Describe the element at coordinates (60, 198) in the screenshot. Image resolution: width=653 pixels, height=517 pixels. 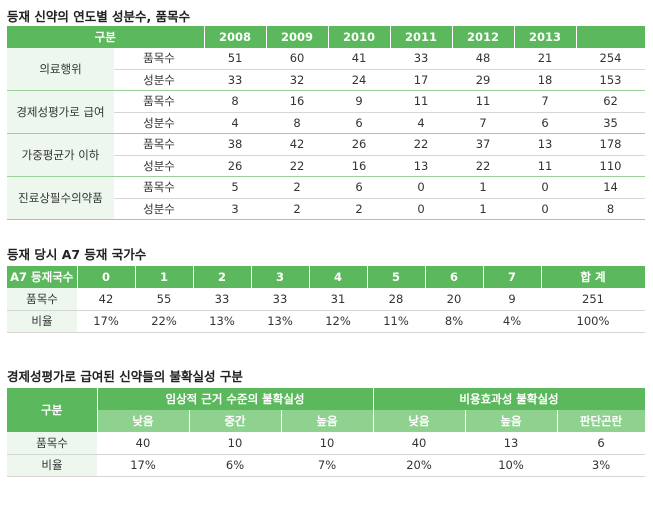
I see `group-label: 진료상필수의약품` at that location.